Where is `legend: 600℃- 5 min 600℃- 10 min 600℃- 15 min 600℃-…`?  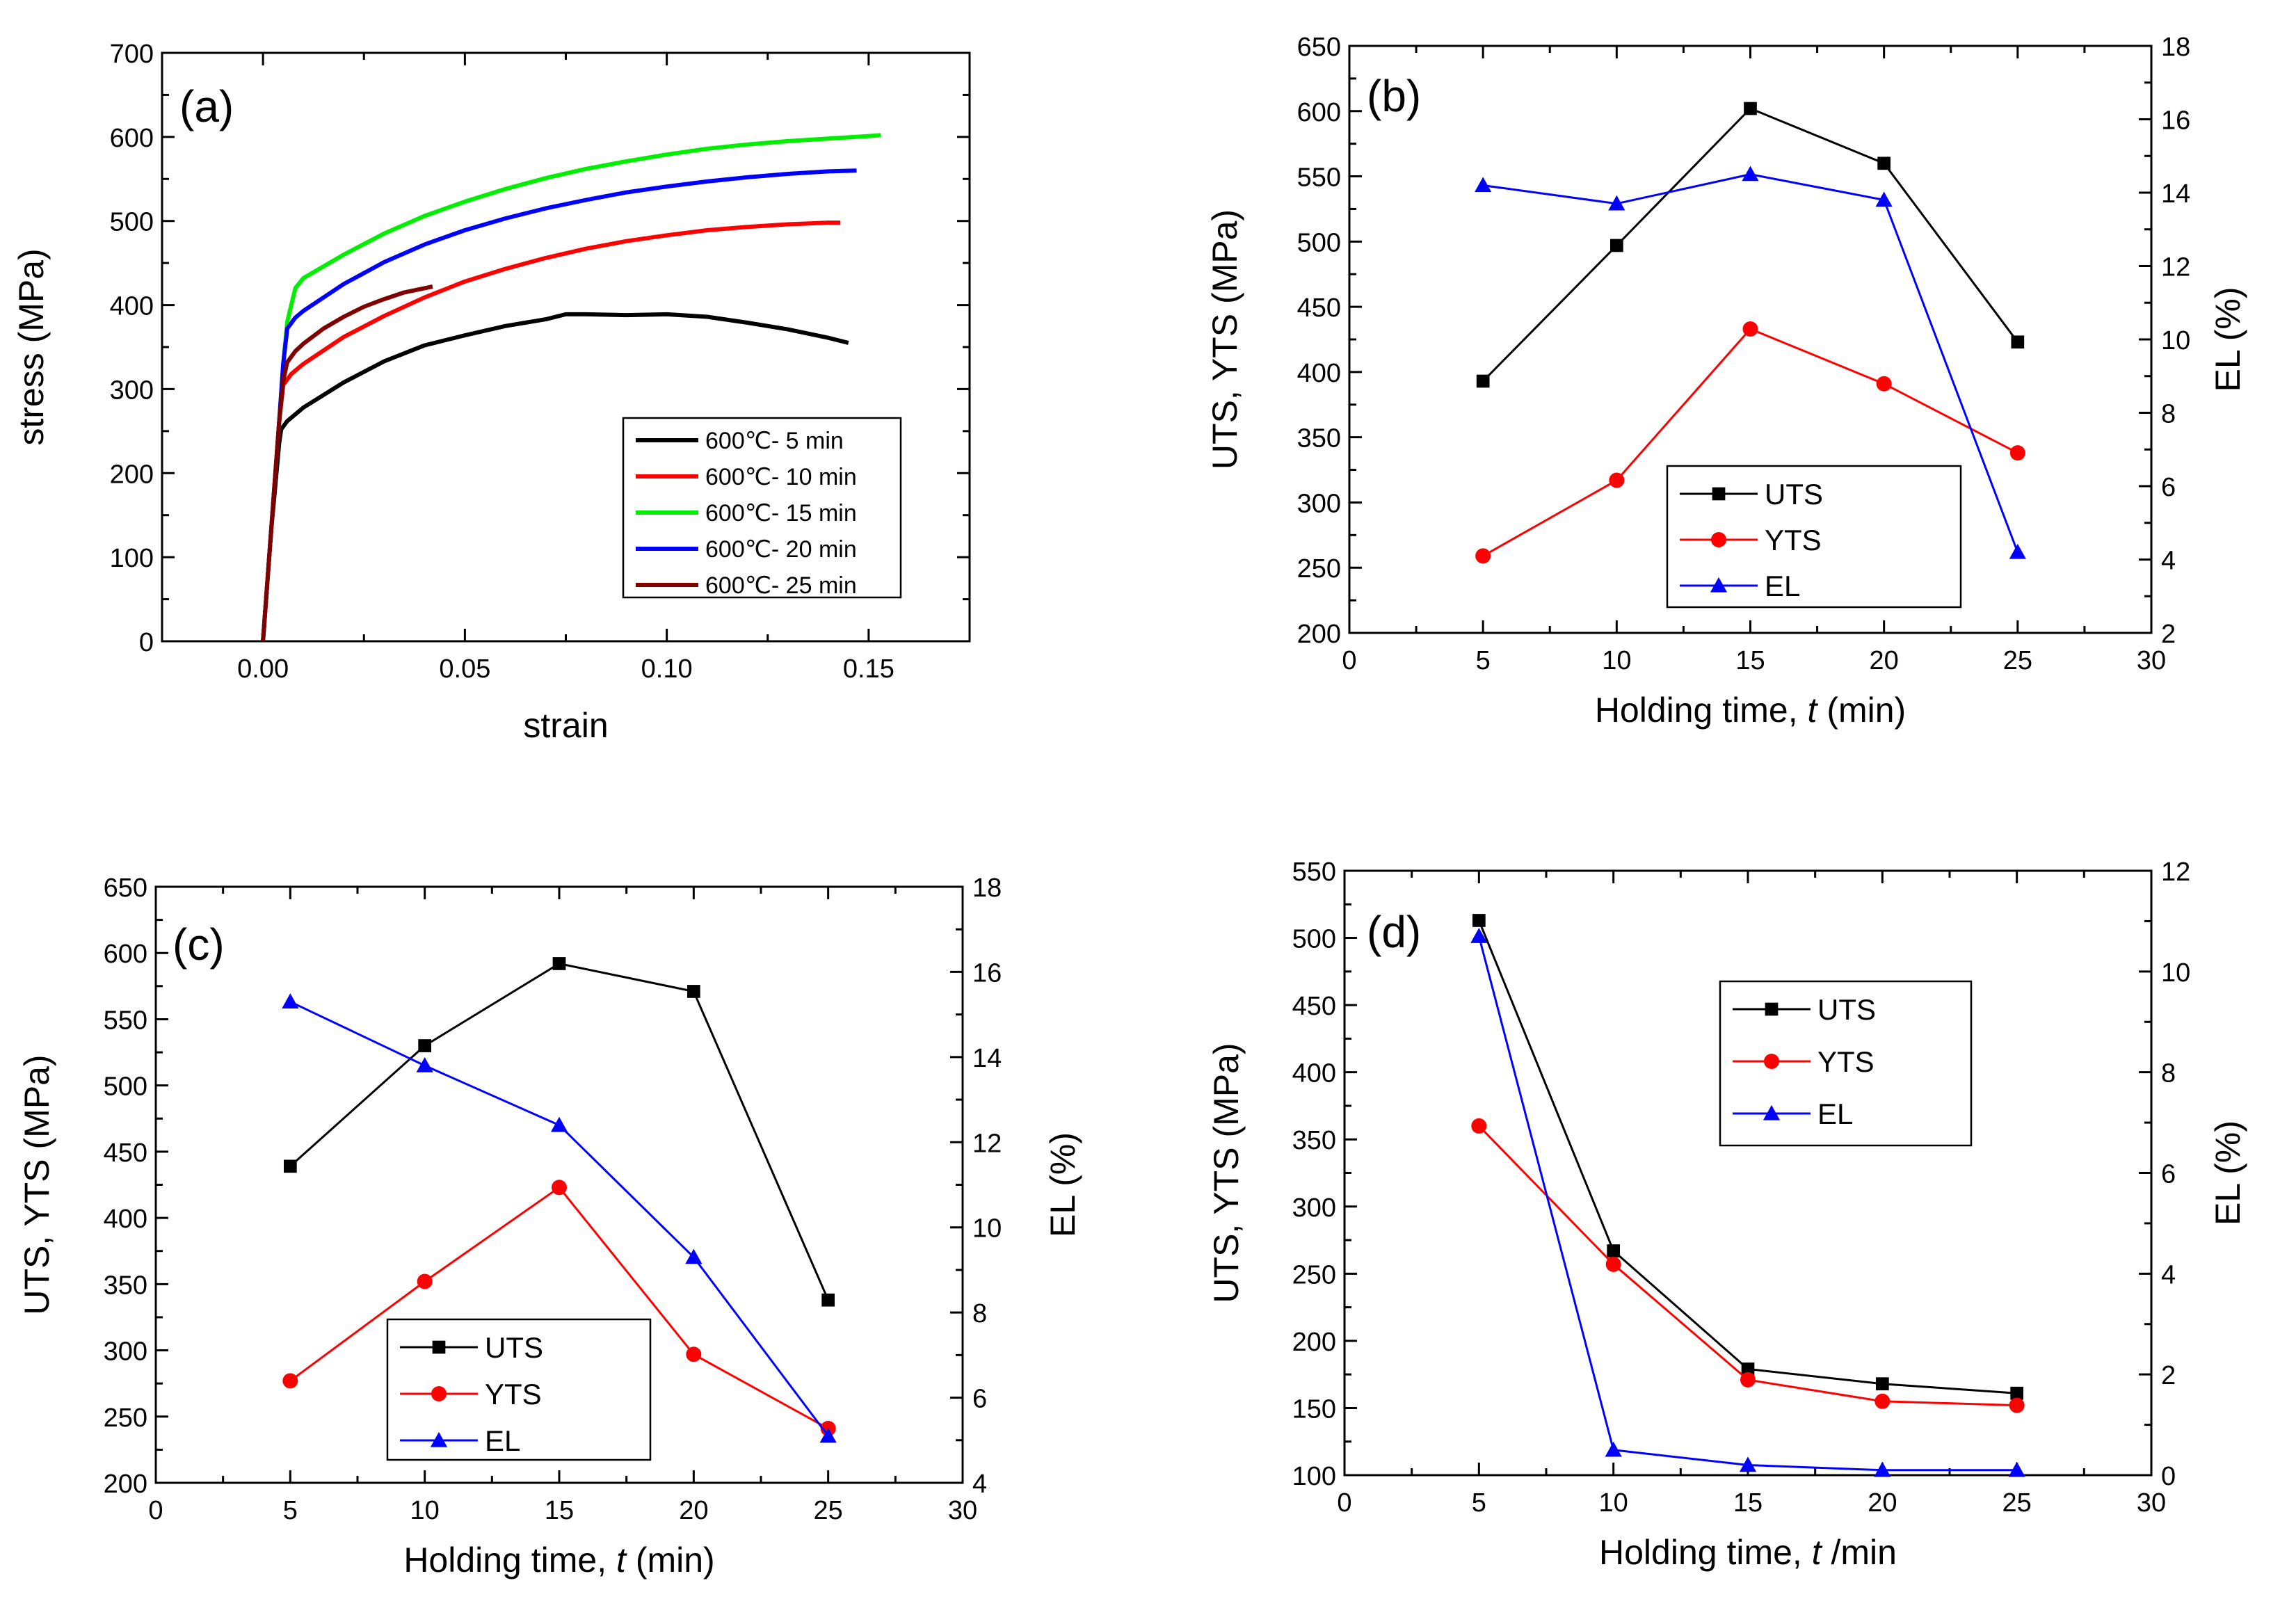 legend: 600℃- 5 min 600℃- 10 min 600℃- 15 min 600℃-… is located at coordinates (762, 508).